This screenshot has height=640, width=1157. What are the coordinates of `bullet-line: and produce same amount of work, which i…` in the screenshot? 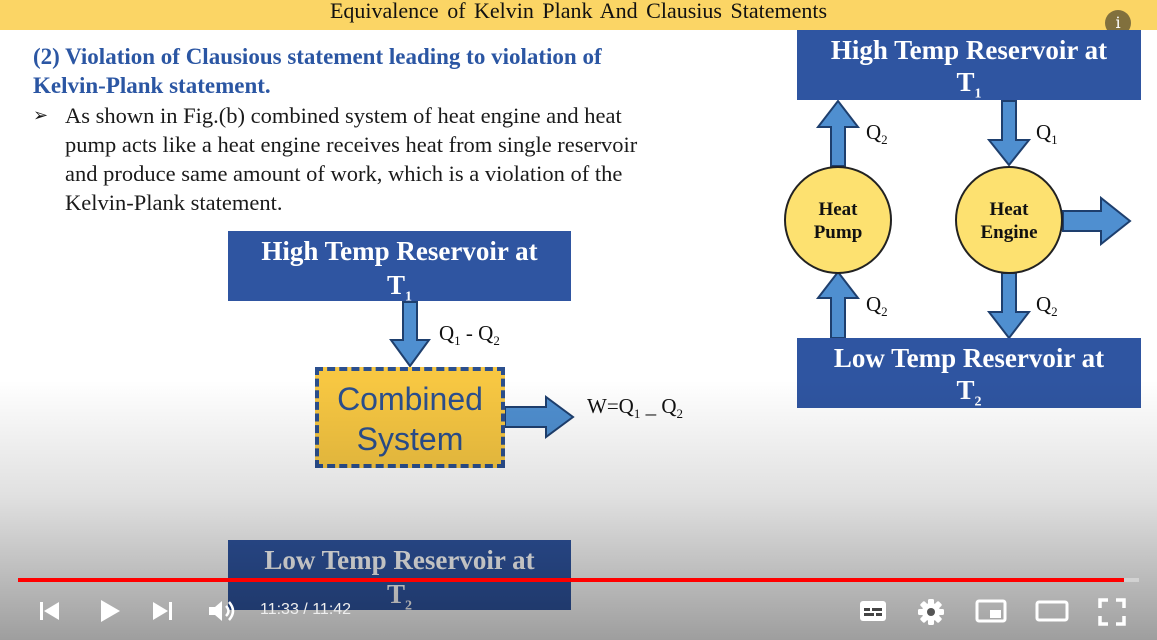 It's located at (344, 173).